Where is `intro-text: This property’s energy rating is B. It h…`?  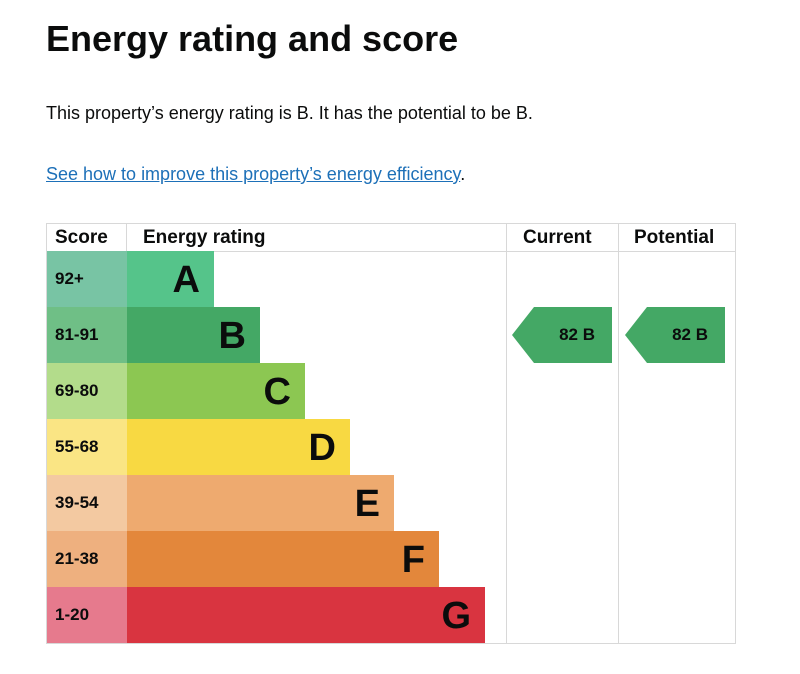 intro-text: This property’s energy rating is B. It h… is located at coordinates (289, 113).